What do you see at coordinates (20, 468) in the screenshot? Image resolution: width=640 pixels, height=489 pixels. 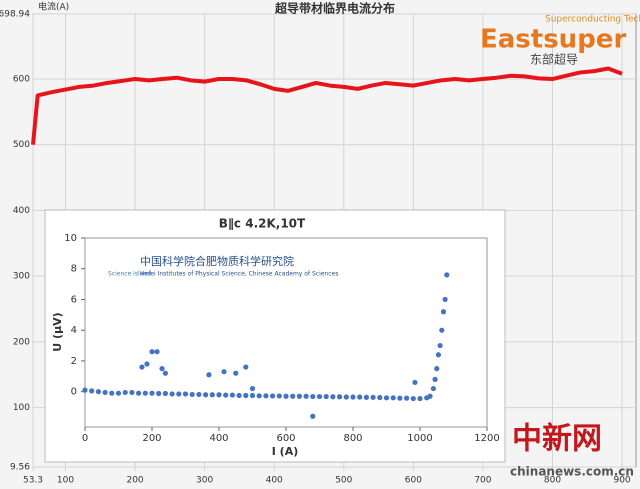 I see `y-tick-label: 9.56` at bounding box center [20, 468].